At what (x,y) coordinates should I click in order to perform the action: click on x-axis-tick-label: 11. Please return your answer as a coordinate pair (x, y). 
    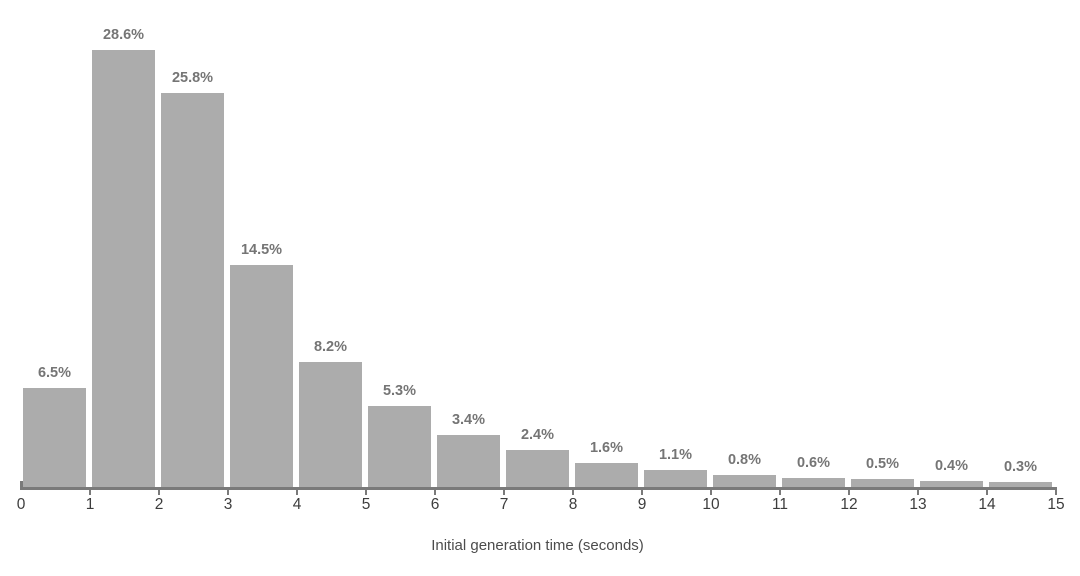
    Looking at the image, I should click on (780, 504).